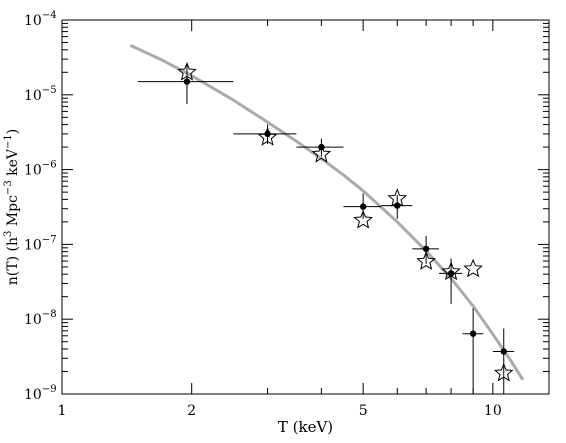  I want to click on y-tick-label: 10⁻⁵, so click(40, 94).